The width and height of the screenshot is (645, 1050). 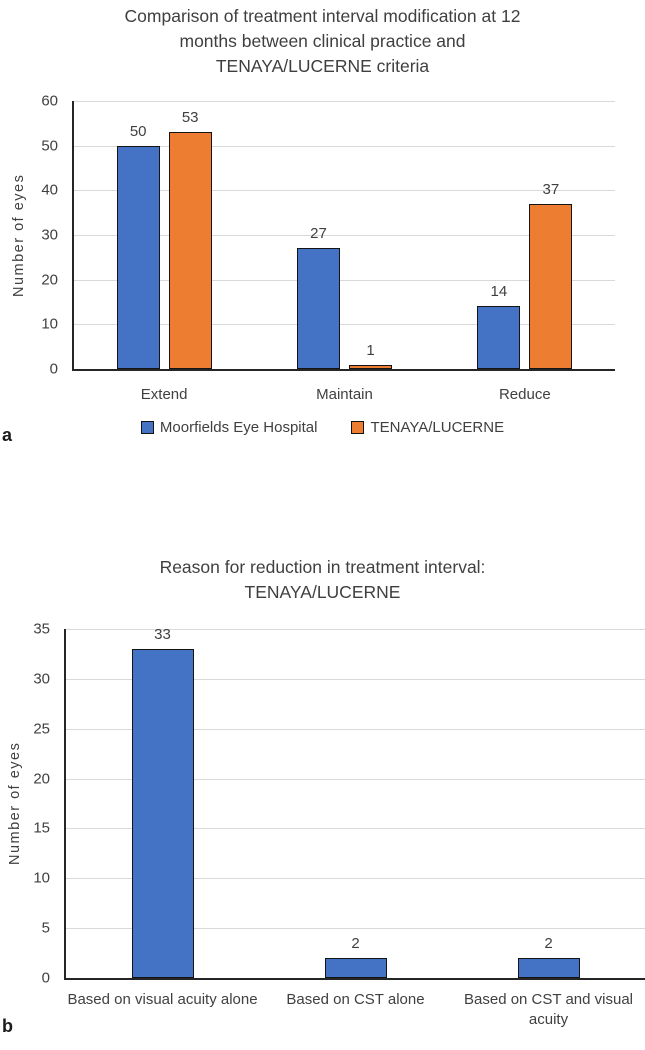 I want to click on x-category-label: Based on CST and visual acuity, so click(x=548, y=1009).